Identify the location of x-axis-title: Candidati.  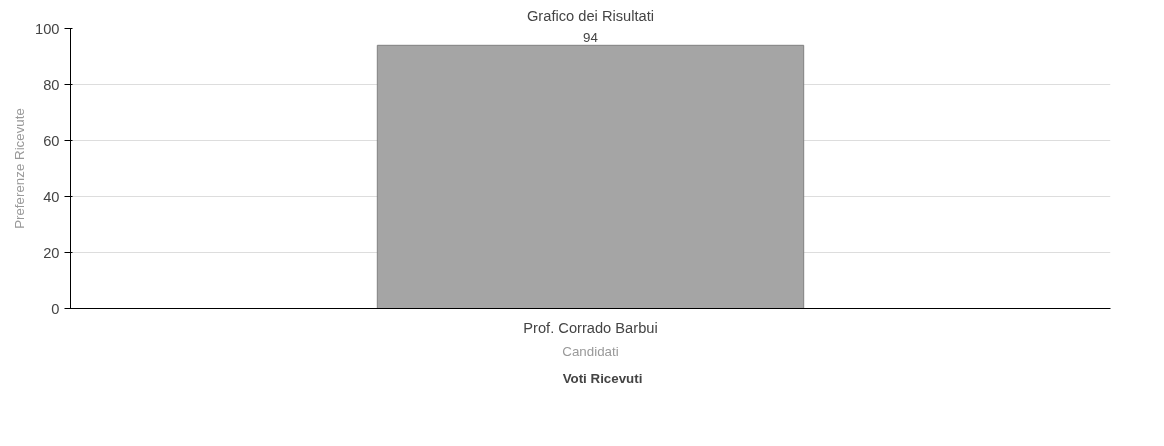
(590, 351).